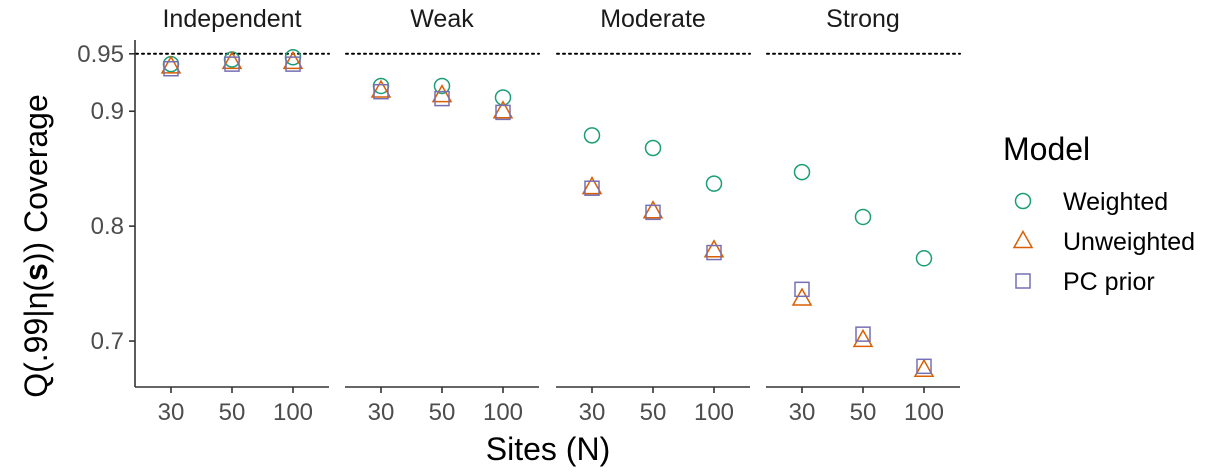 This screenshot has width=1227, height=472. I want to click on panel-weak: Weak 30 50 100, so click(442, 215).